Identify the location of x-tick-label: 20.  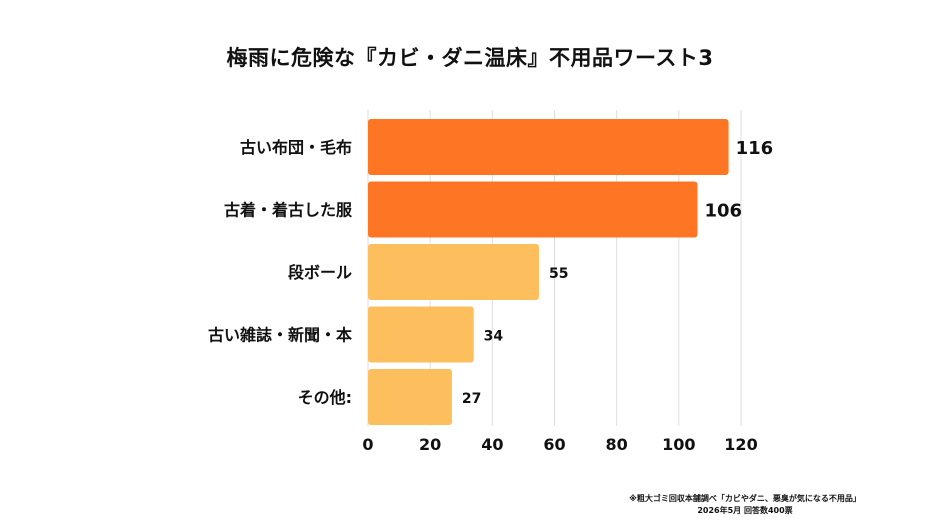
(430, 444).